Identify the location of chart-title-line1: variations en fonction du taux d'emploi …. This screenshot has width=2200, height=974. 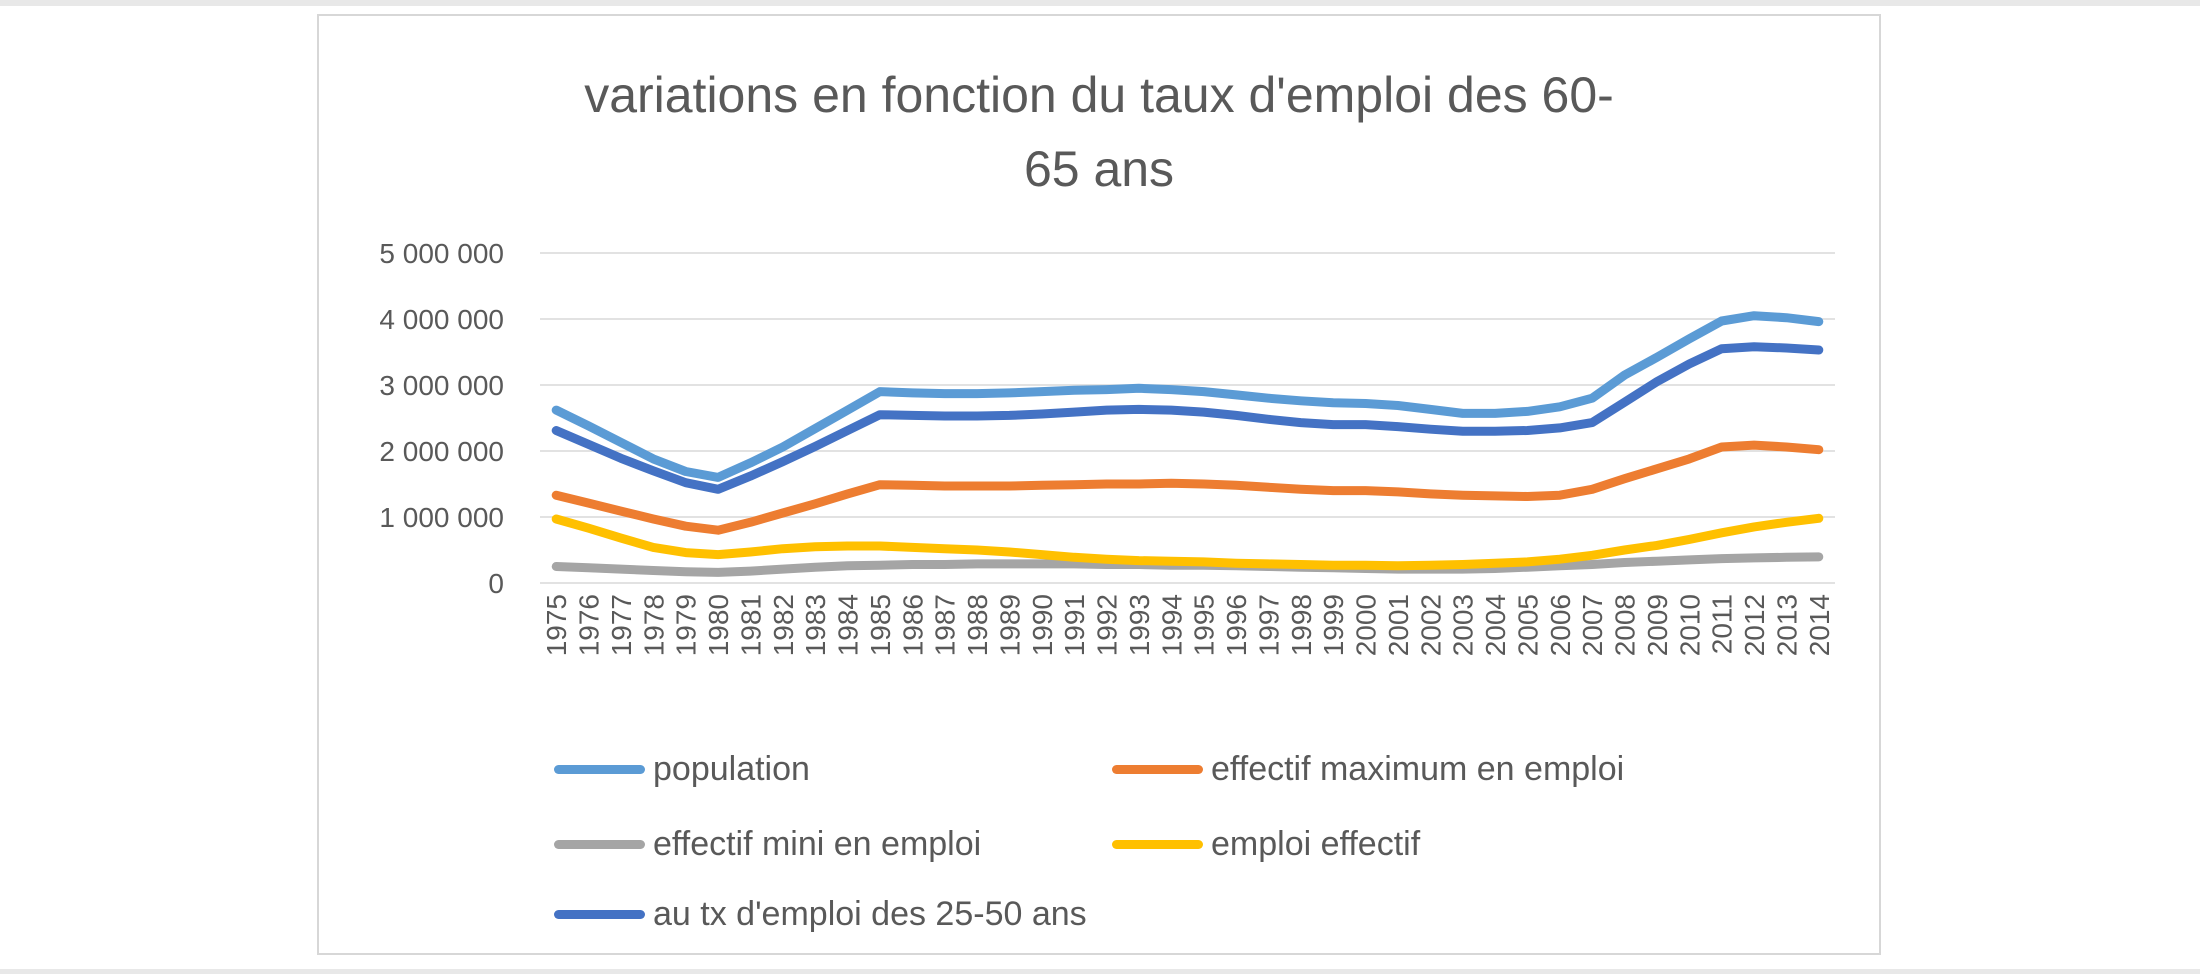
(1099, 95).